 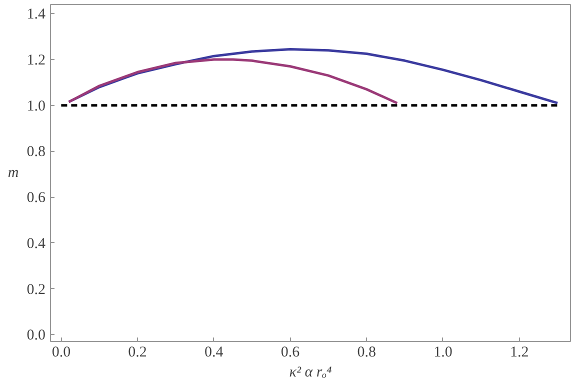 What do you see at coordinates (36, 198) in the screenshot?
I see `y-tick-label: 0.6` at bounding box center [36, 198].